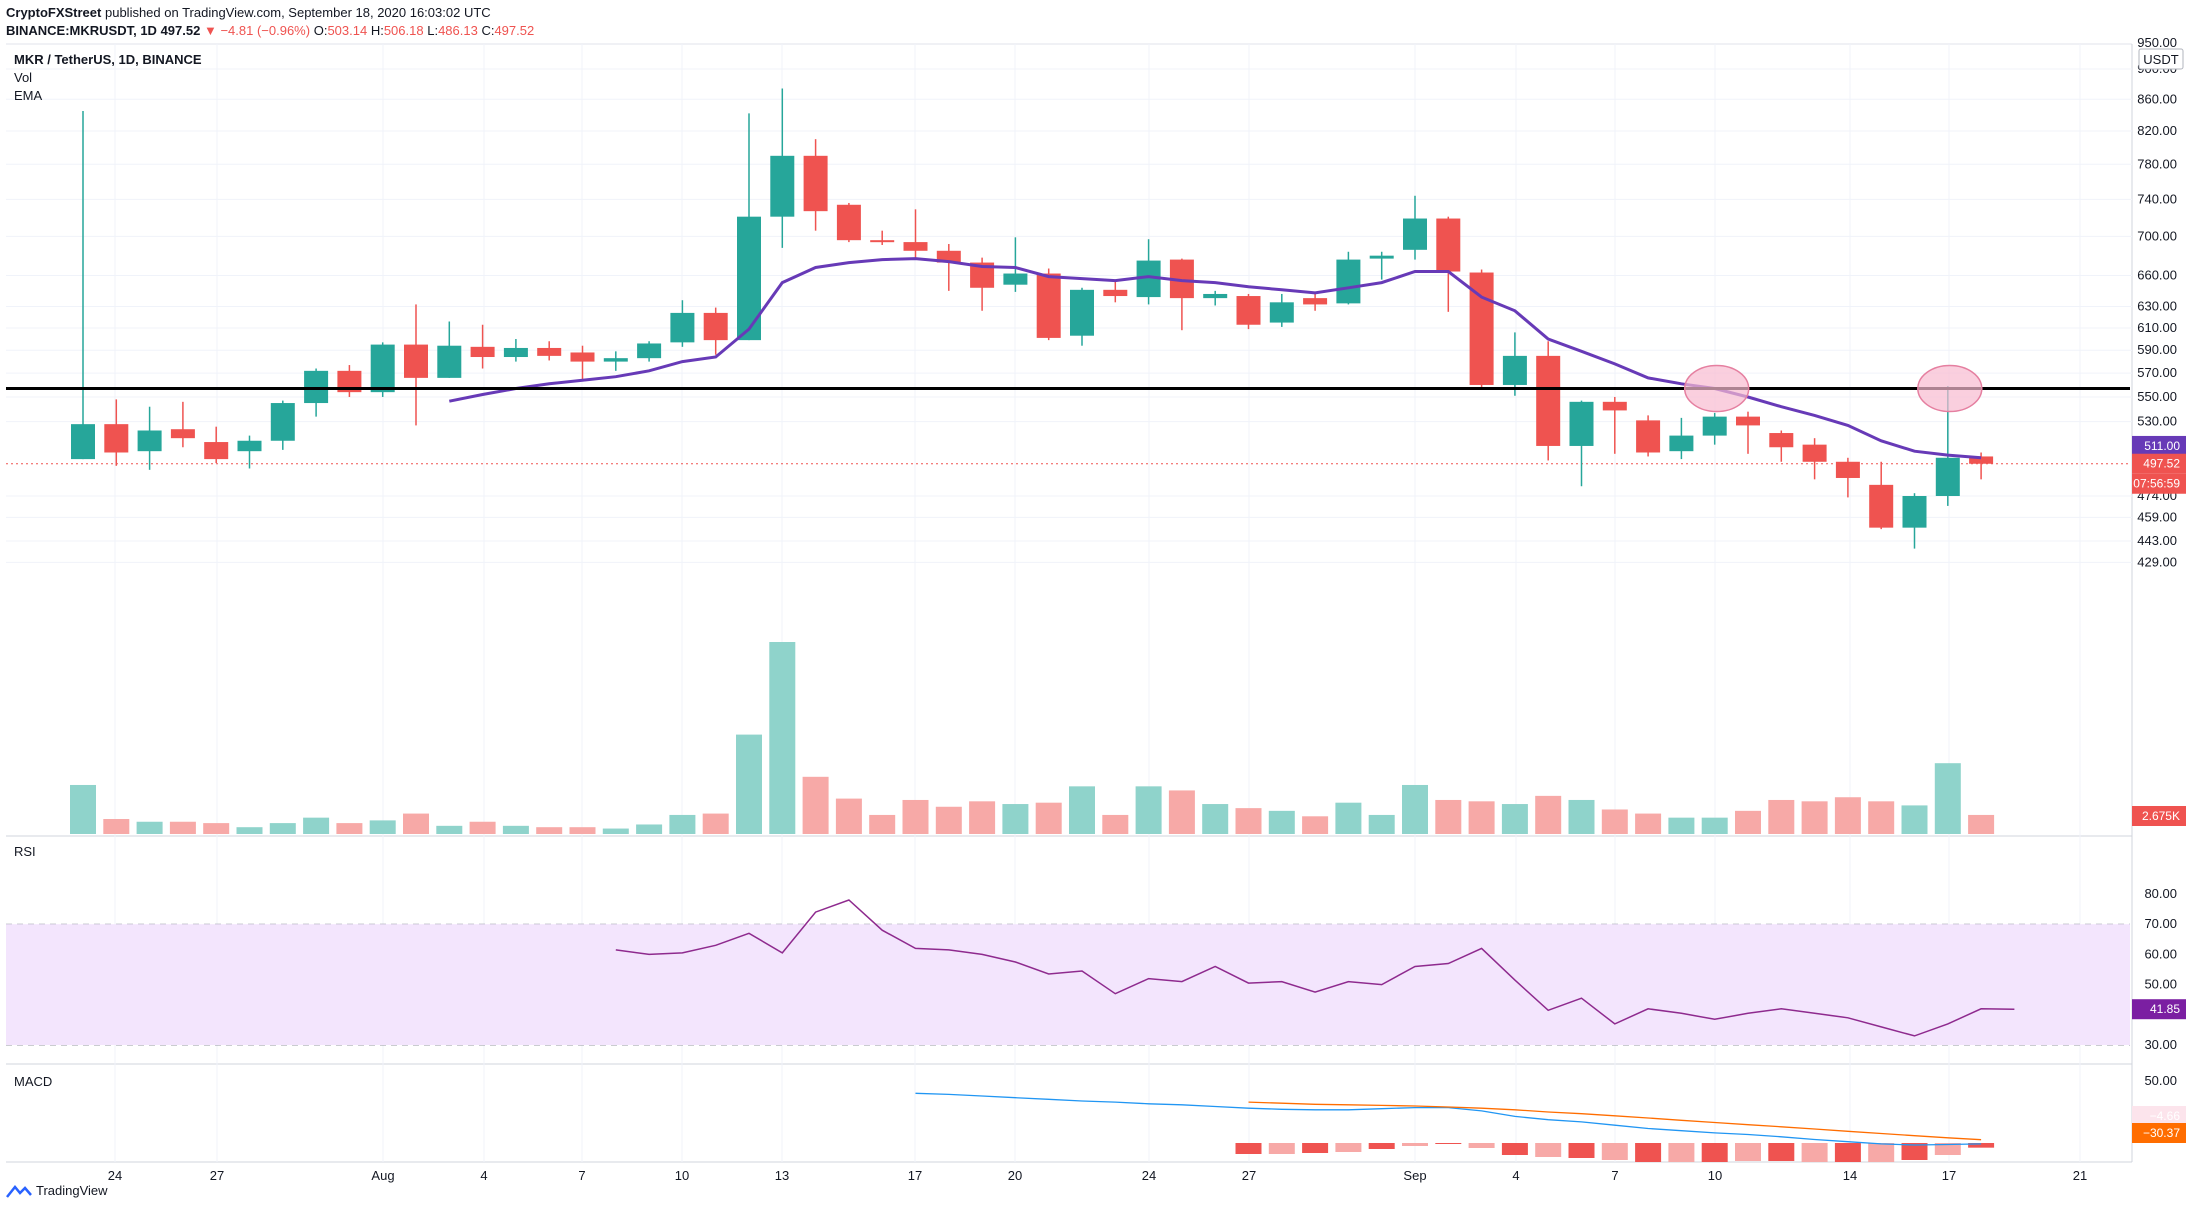 The image size is (2200, 1209). I want to click on time-tick-label: 4, so click(1515, 1175).